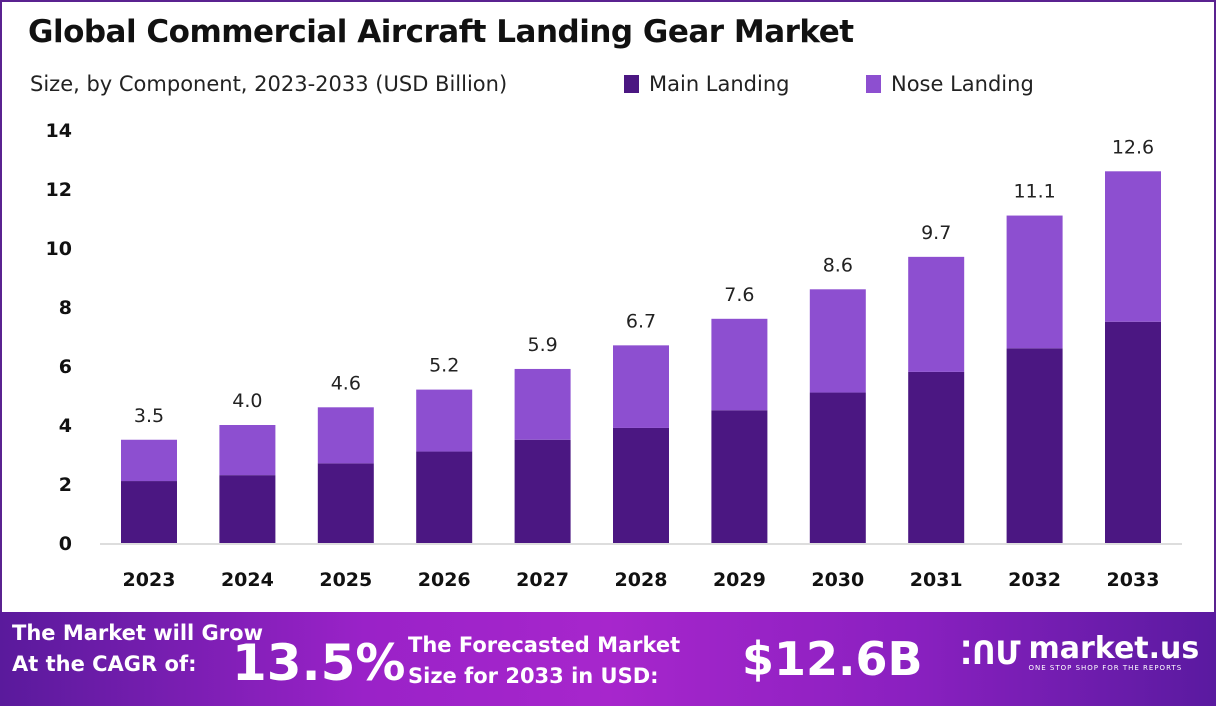 This screenshot has height=706, width=1216. Describe the element at coordinates (65, 426) in the screenshot. I see `y-tick-label: 4` at that location.